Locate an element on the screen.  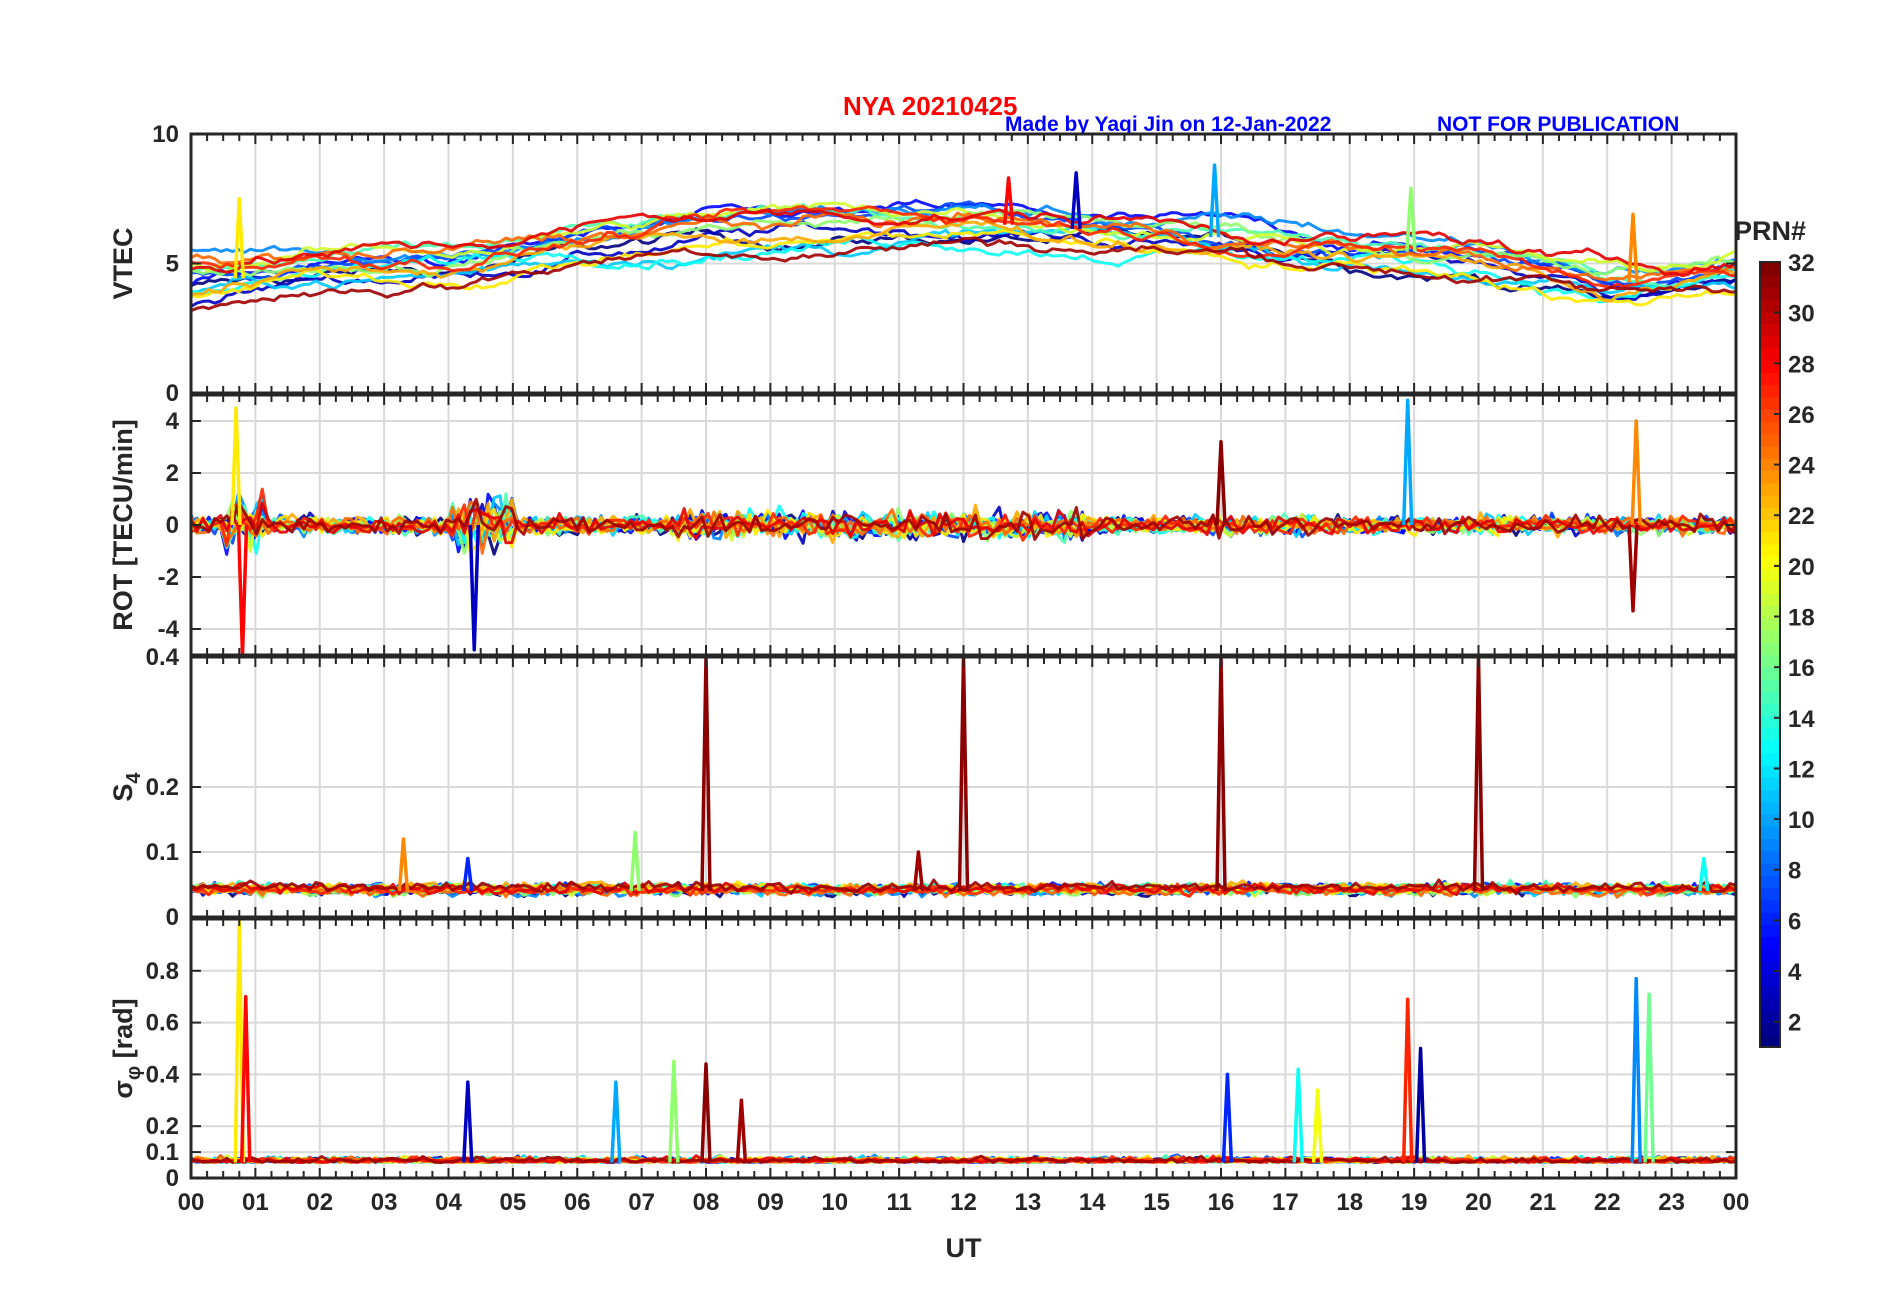
x-tick-label: 13 is located at coordinates (1028, 1202).